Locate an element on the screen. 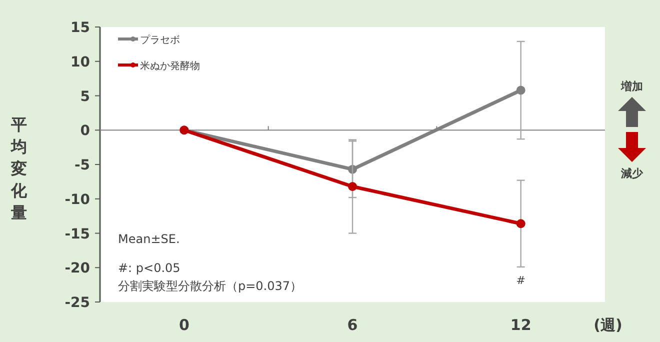 The image size is (660, 342). annotation: # is located at coordinates (521, 280).